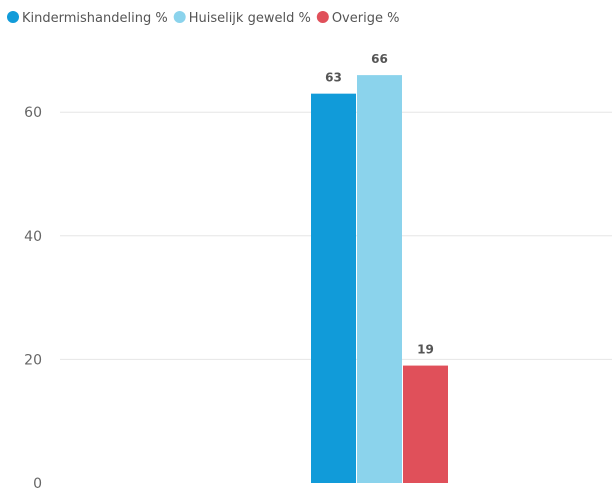 The width and height of the screenshot is (612, 493). Describe the element at coordinates (333, 78) in the screenshot. I see `data-label-kindermishandeling: 63` at that location.